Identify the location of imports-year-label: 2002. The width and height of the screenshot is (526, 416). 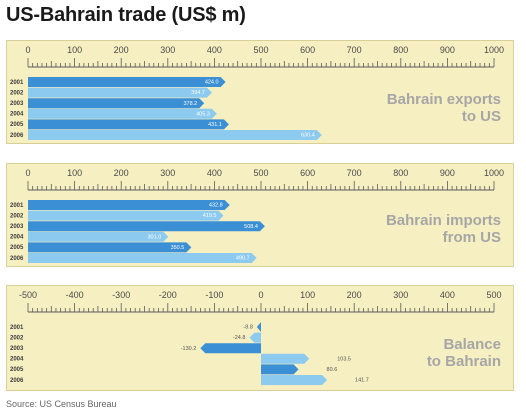
(17, 216).